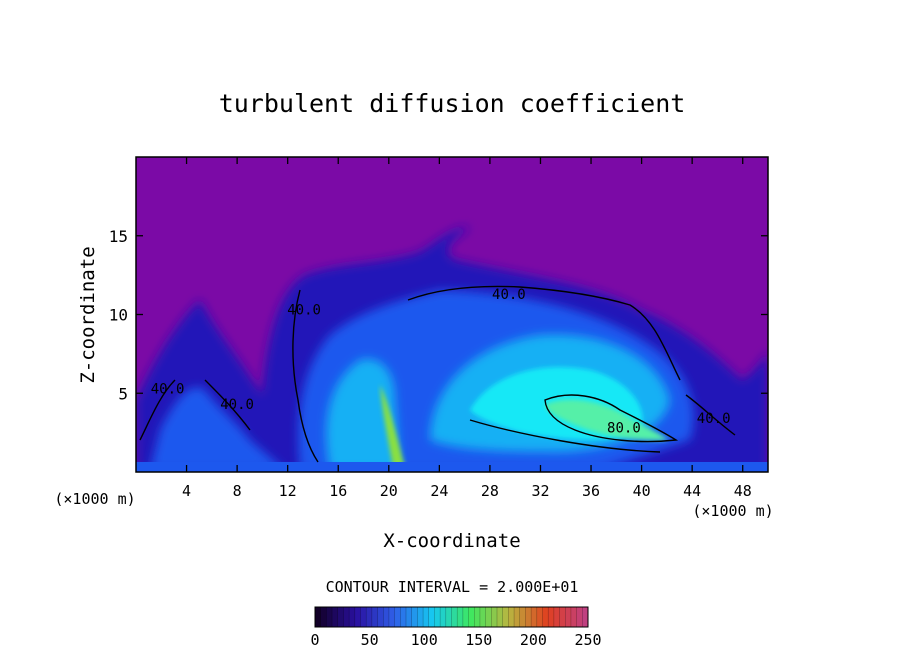 This screenshot has height=654, width=904. What do you see at coordinates (642, 491) in the screenshot?
I see `x-tick-label: 40` at bounding box center [642, 491].